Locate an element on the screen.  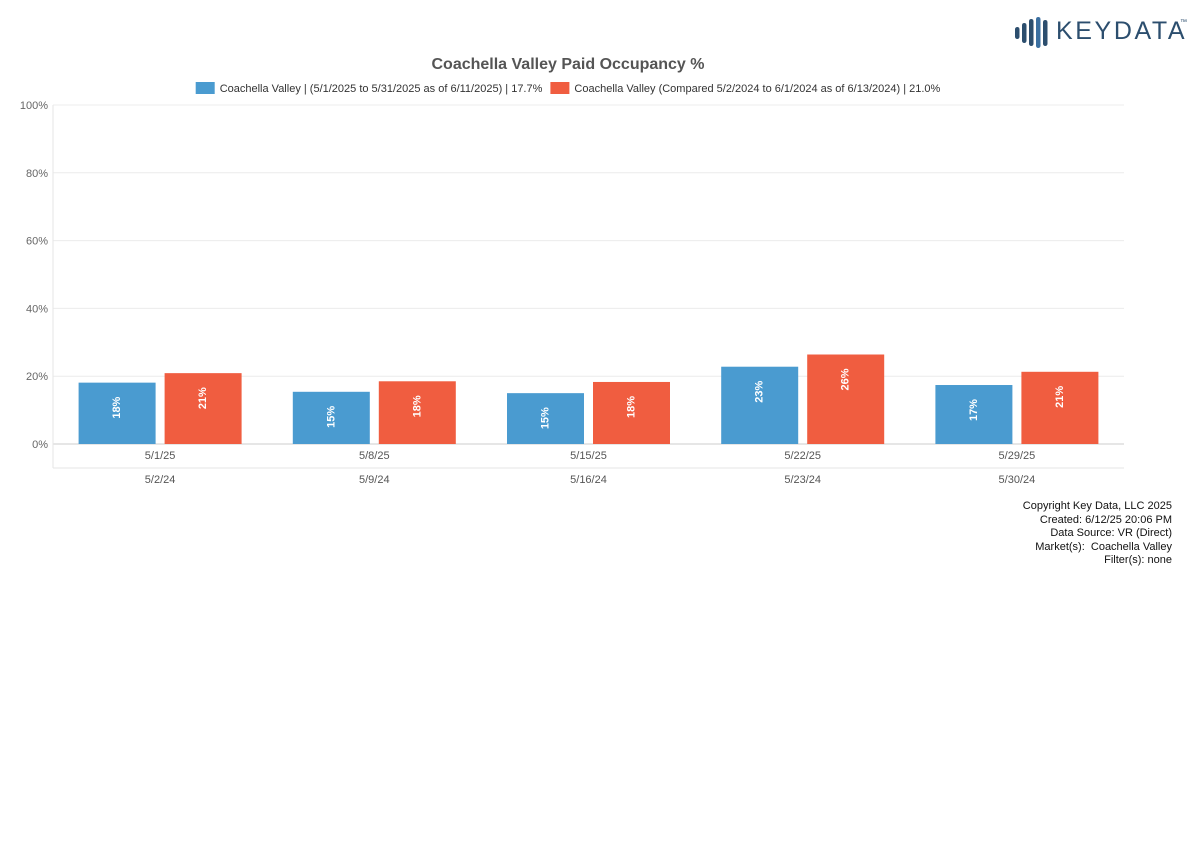
y-tick-label: 60% is located at coordinates (37, 242).